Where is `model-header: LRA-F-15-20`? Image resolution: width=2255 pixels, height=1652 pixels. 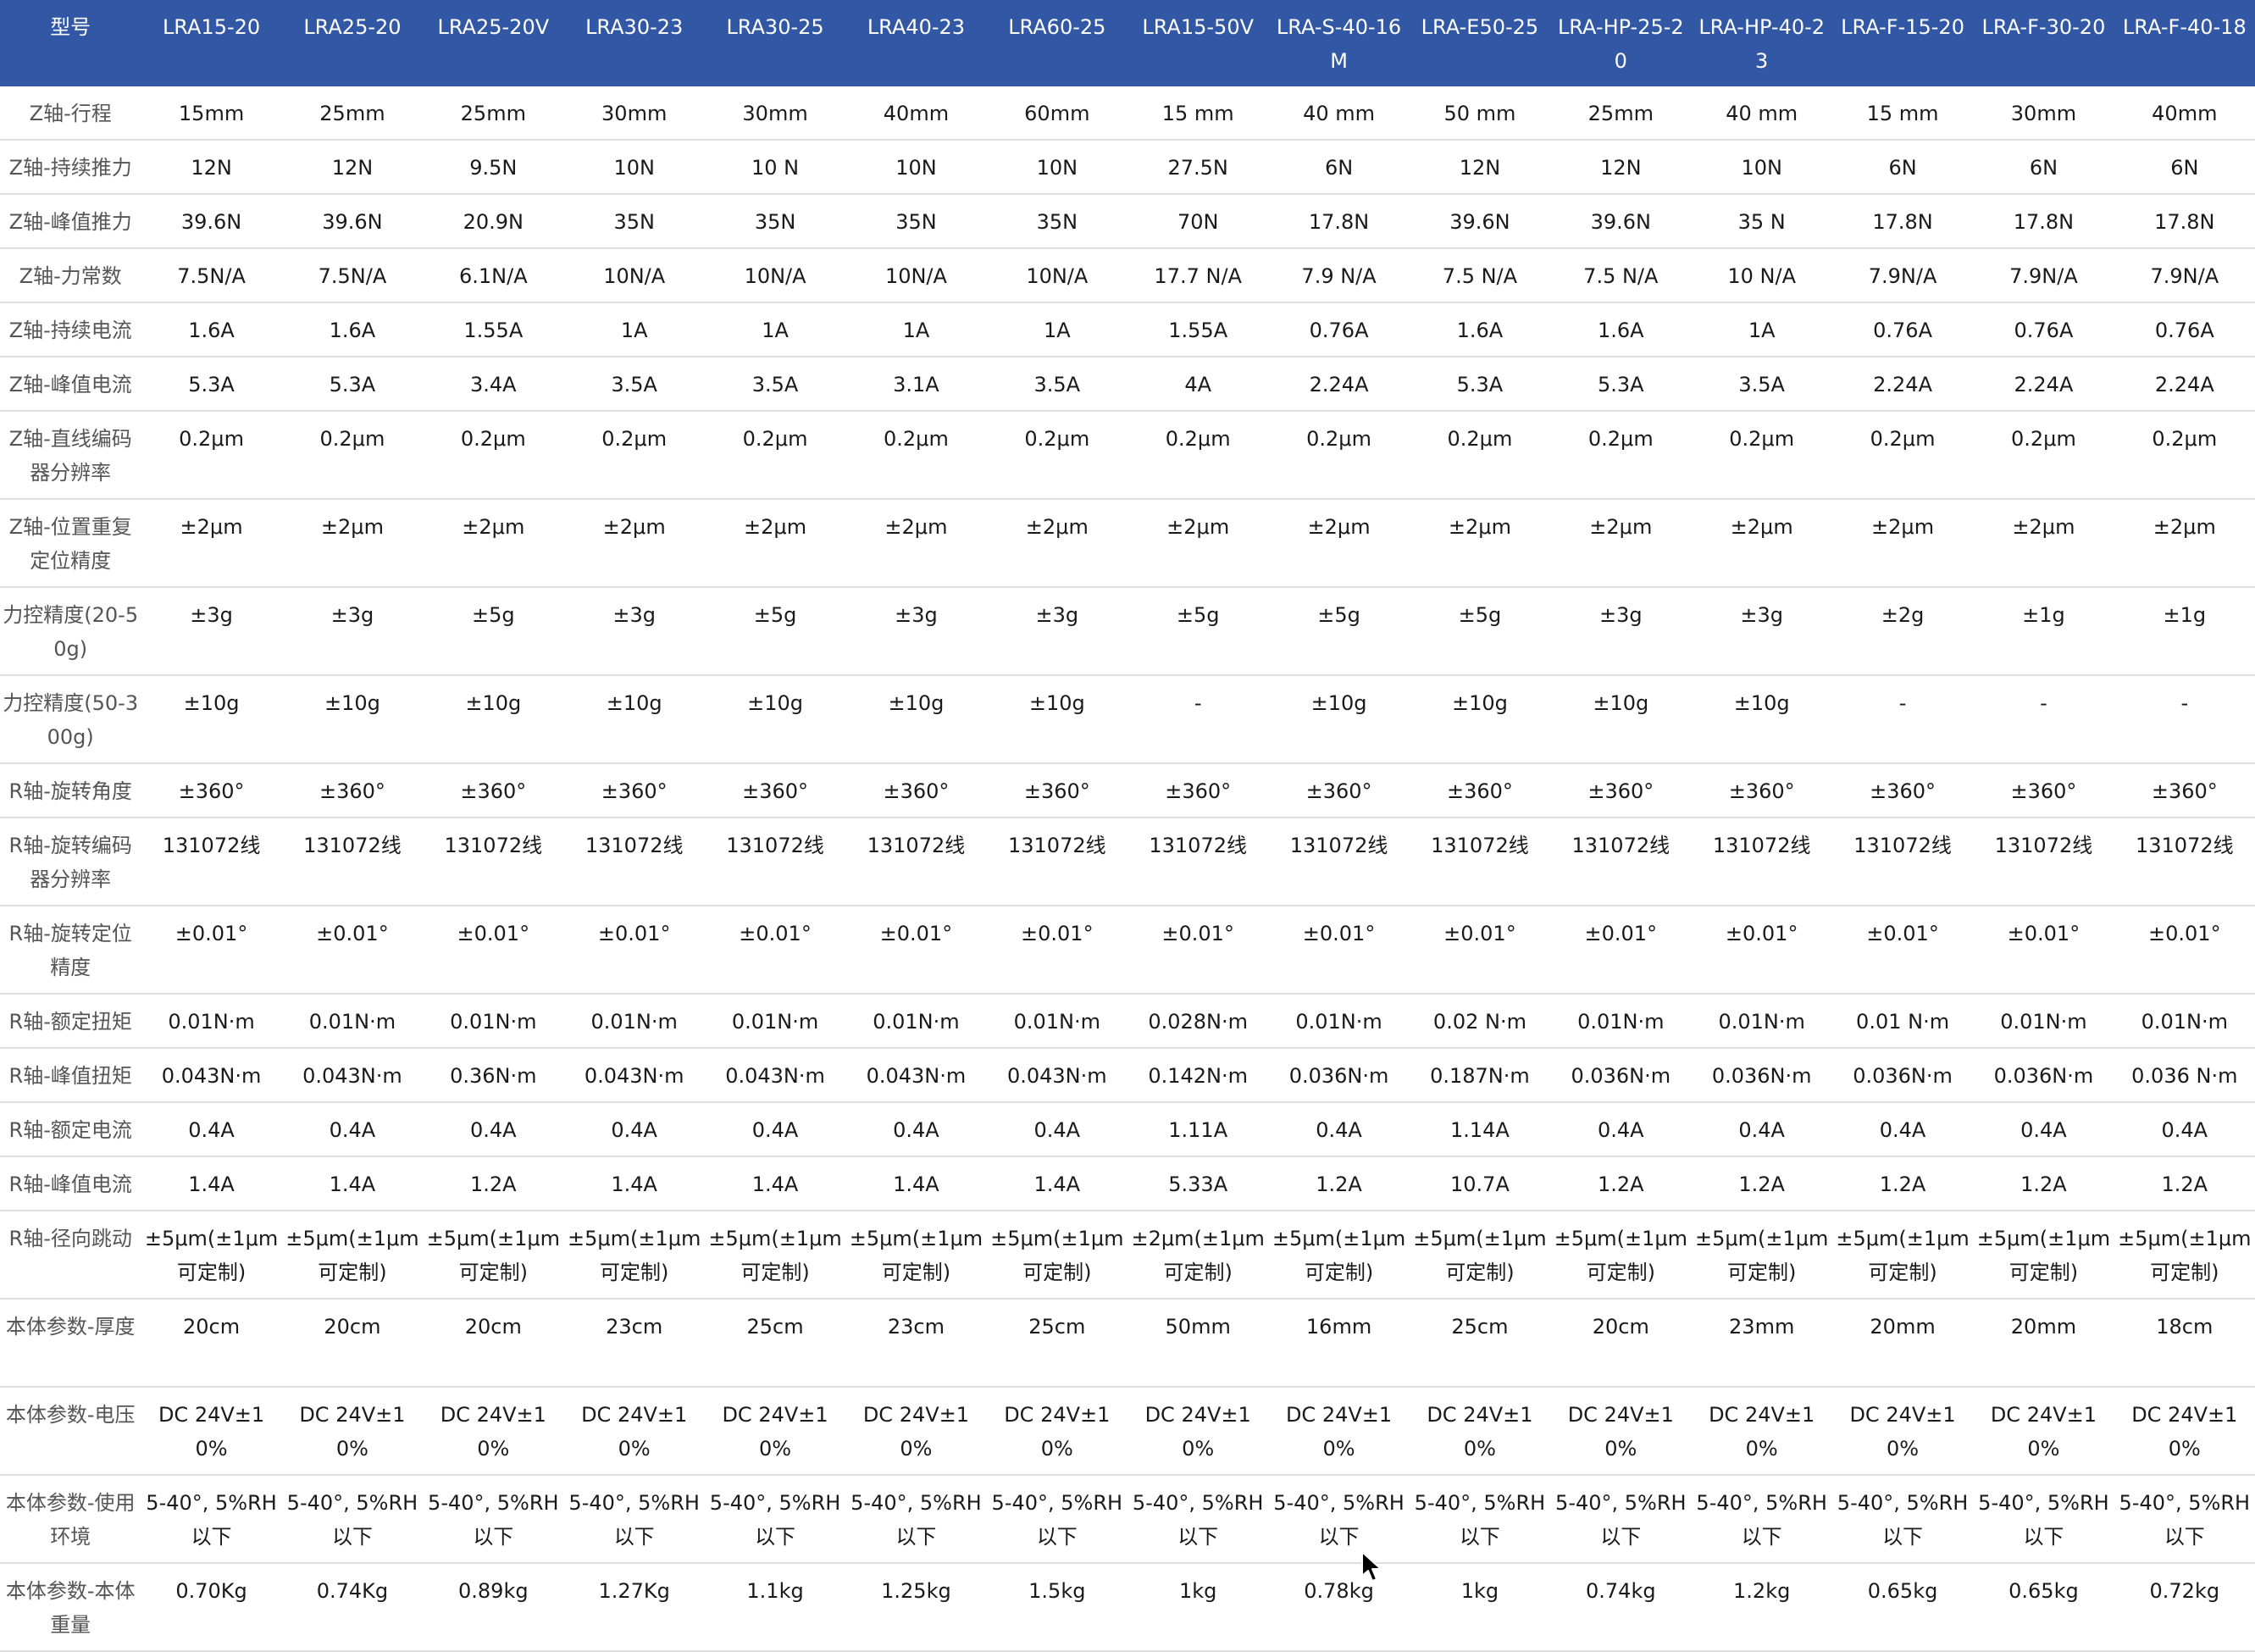
model-header: LRA-F-15-20 is located at coordinates (1902, 43).